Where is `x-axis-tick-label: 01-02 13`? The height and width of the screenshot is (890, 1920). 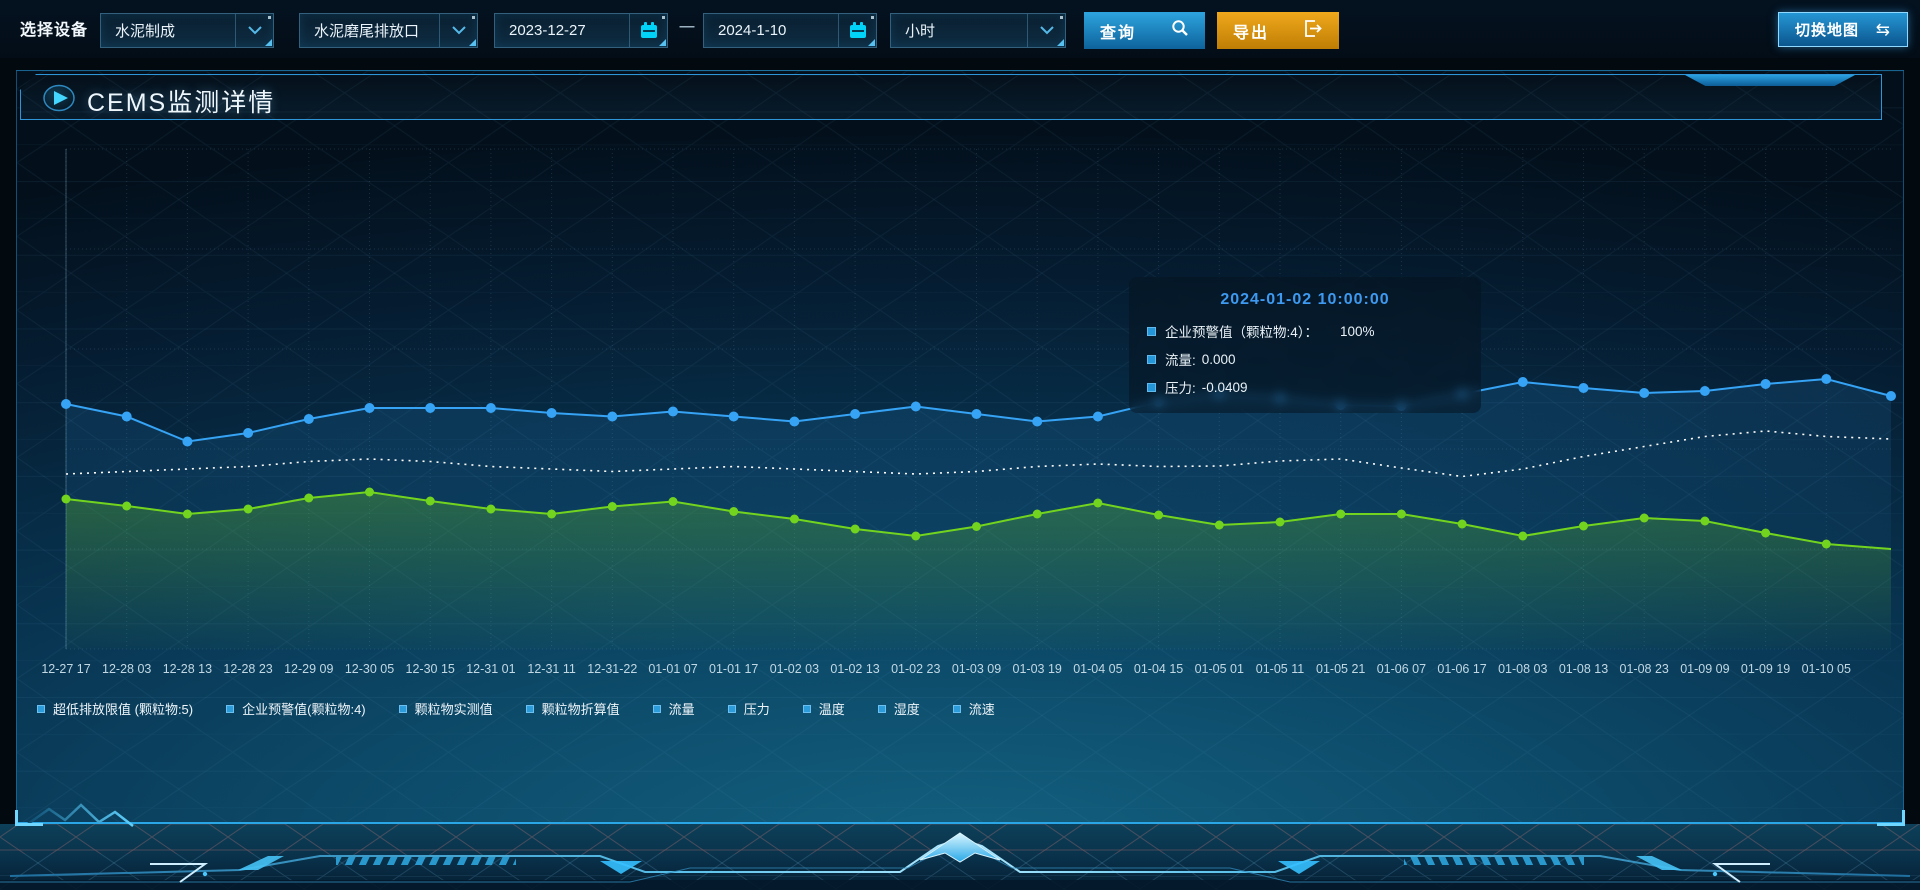 x-axis-tick-label: 01-02 13 is located at coordinates (854, 669).